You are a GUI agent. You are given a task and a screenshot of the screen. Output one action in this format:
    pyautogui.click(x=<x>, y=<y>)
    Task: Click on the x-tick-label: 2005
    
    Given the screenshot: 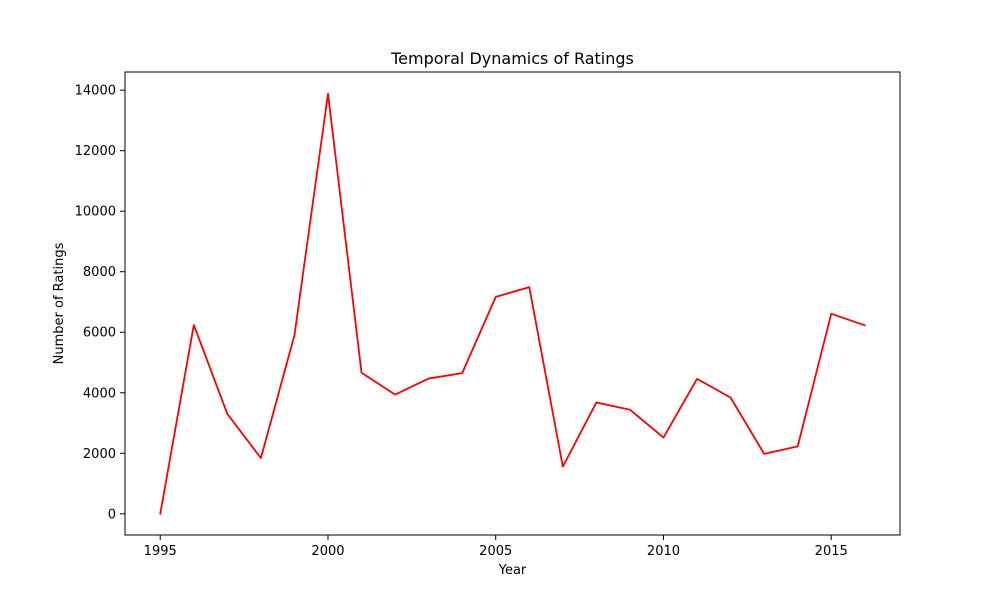 What is the action you would take?
    pyautogui.click(x=495, y=551)
    